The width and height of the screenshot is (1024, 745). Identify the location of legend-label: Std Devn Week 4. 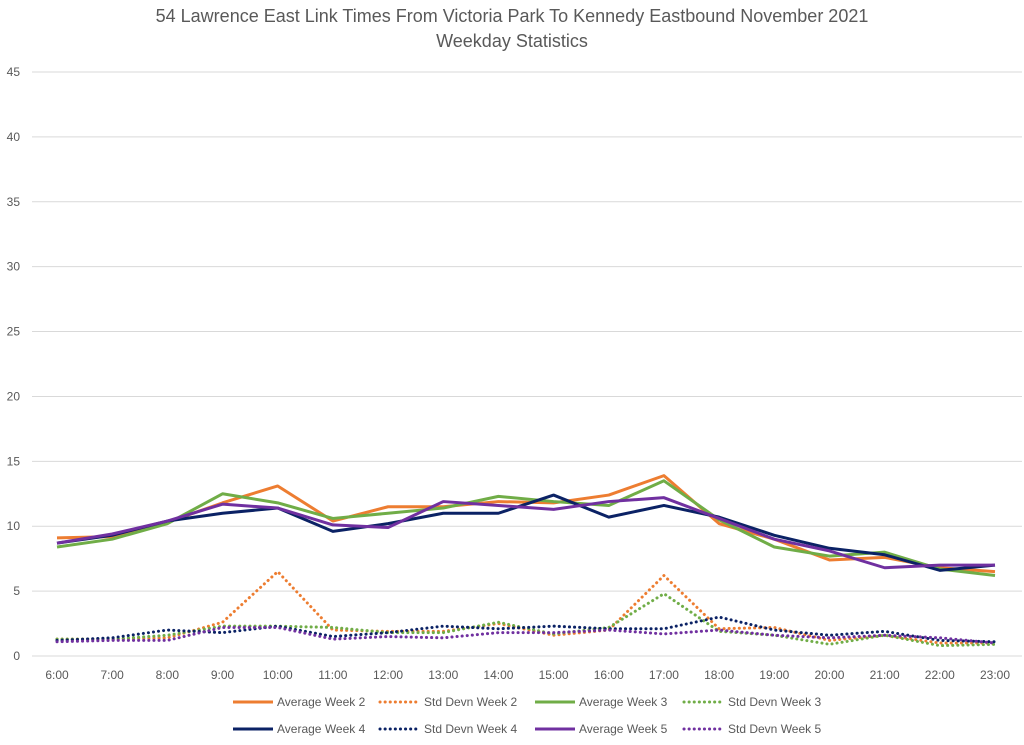
(470, 729).